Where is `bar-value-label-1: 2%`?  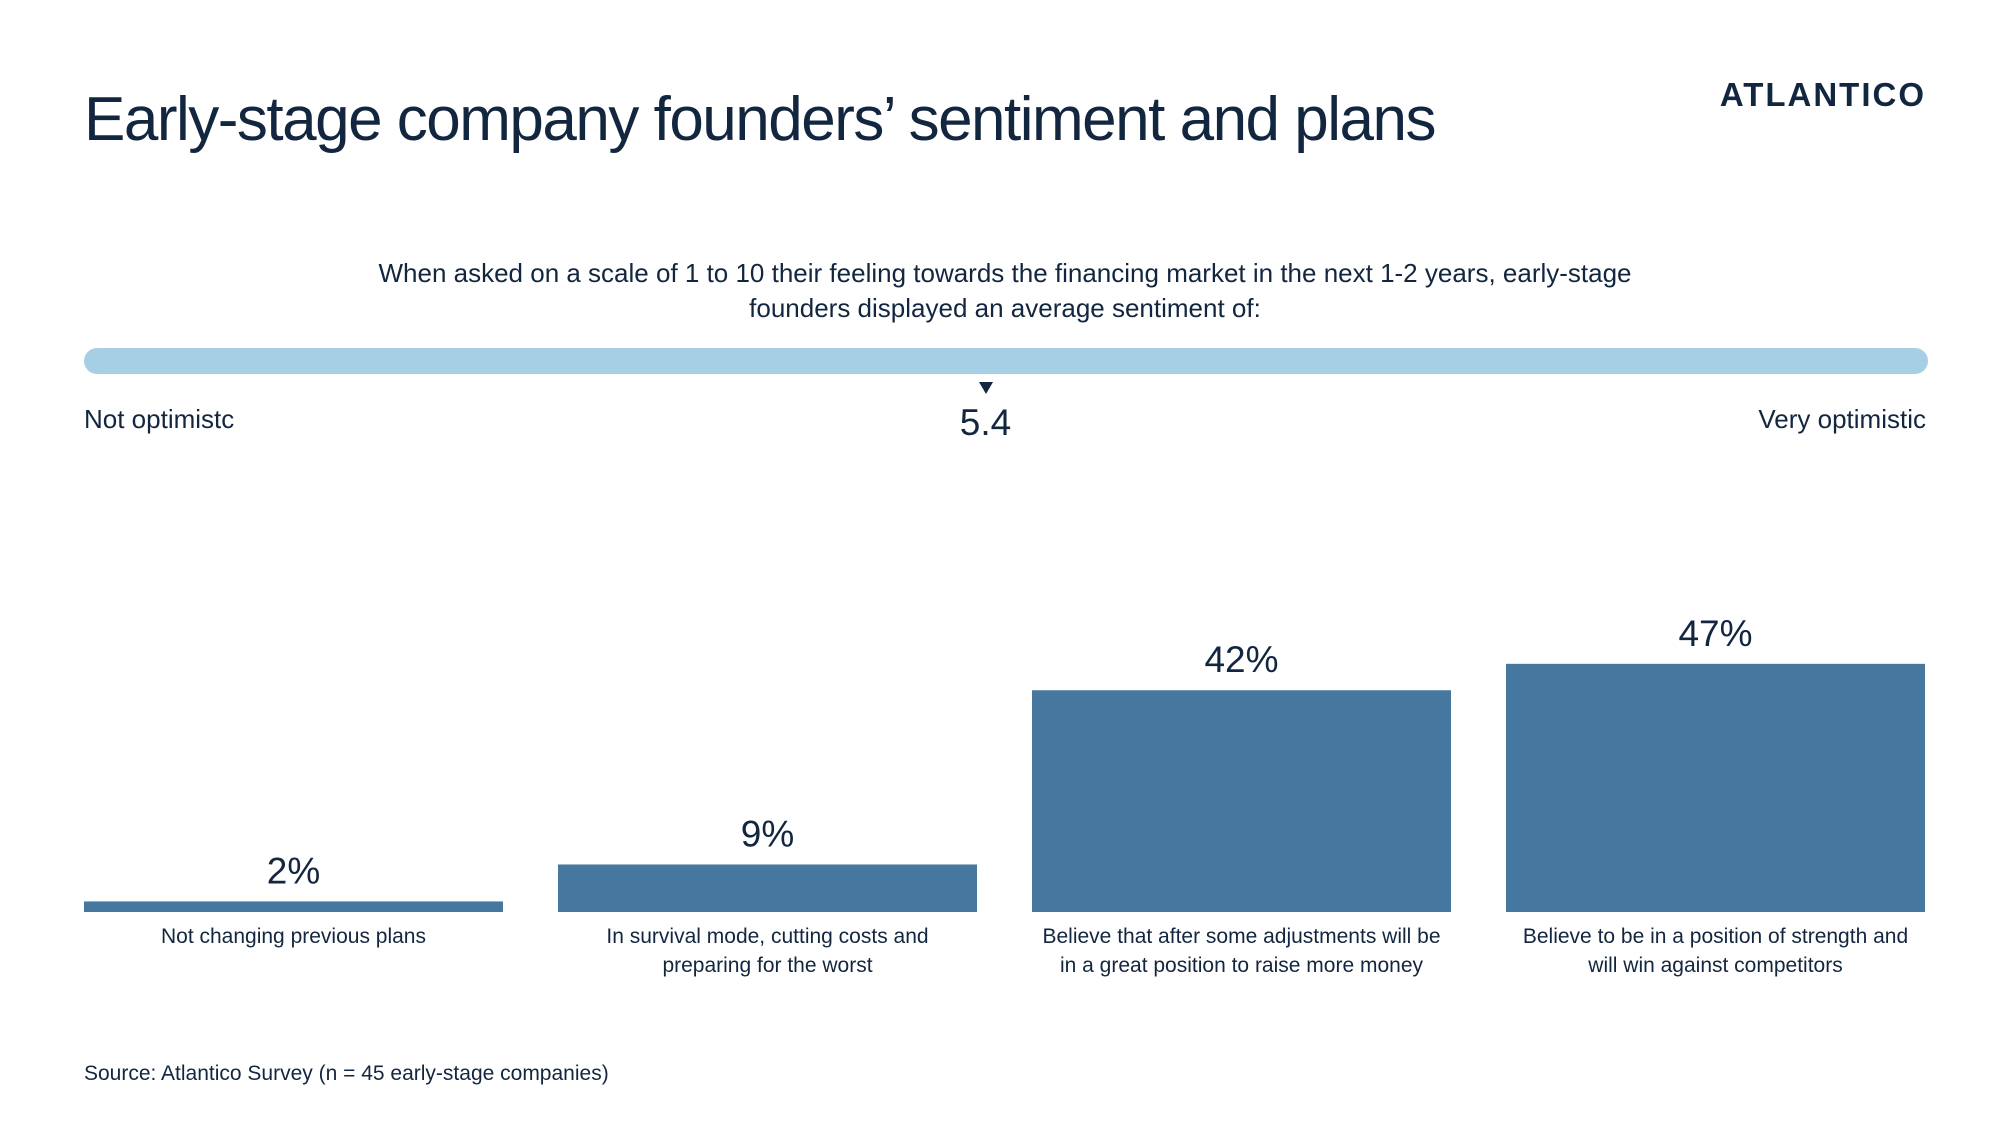
bar-value-label-1: 2% is located at coordinates (293, 870).